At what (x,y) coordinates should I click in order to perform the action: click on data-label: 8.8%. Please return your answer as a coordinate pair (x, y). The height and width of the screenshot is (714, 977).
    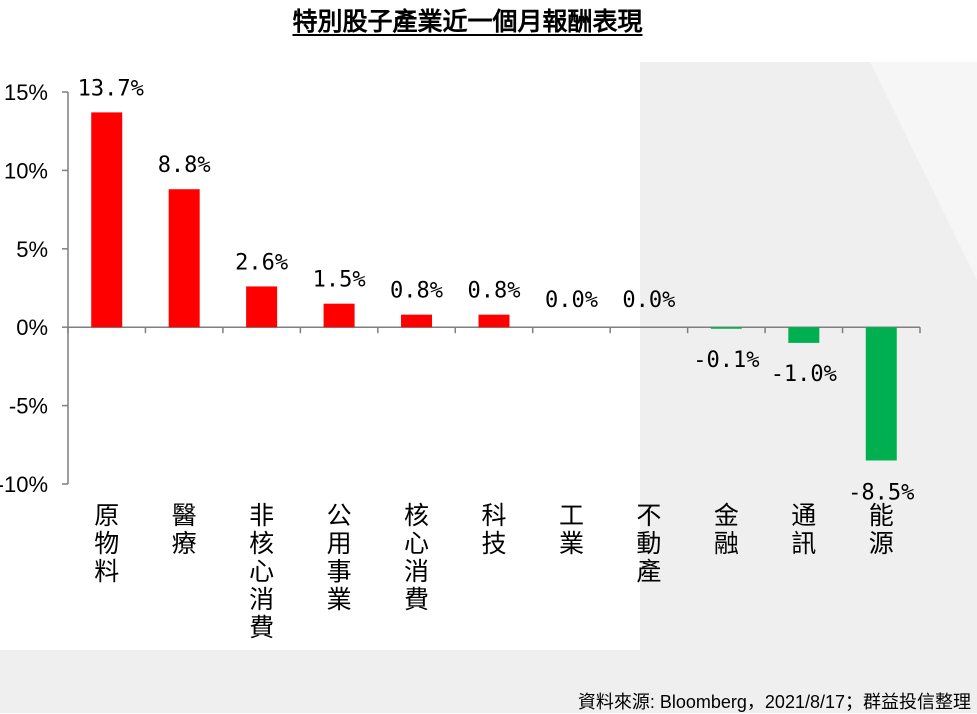
    Looking at the image, I should click on (184, 165).